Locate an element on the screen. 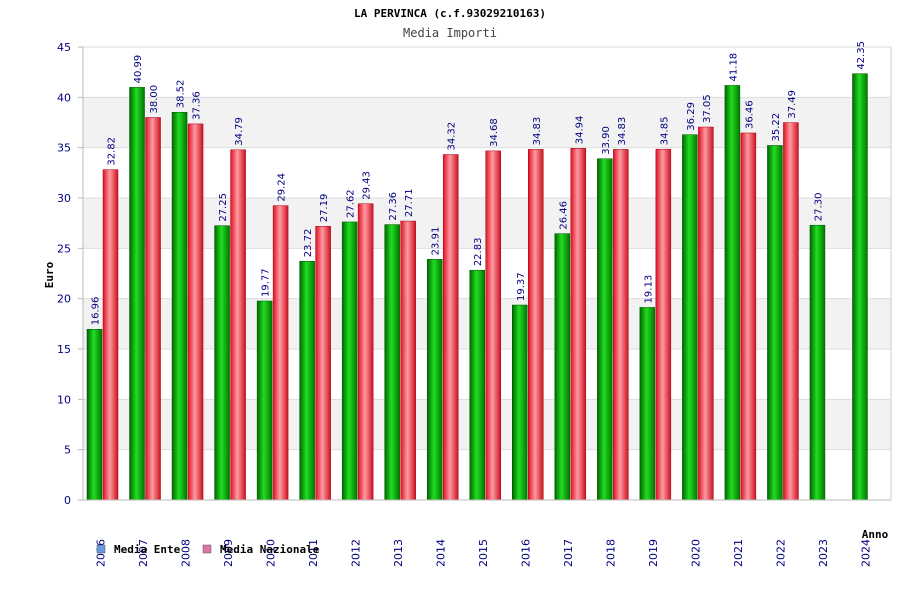 This screenshot has height=600, width=900. legend-label-media-nazionale: Media Nazionale is located at coordinates (270, 549).